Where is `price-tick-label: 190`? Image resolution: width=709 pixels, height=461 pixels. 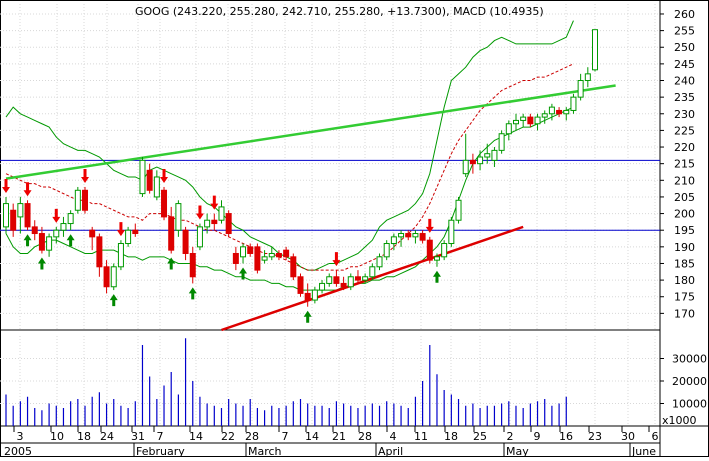 price-tick-label: 190 is located at coordinates (684, 247).